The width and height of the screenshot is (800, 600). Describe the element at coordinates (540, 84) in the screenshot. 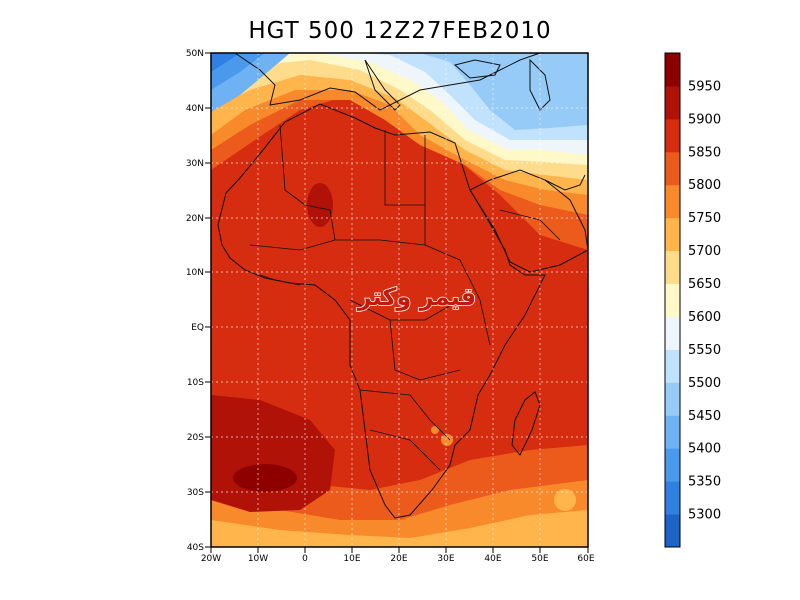

I see `caspian-outline` at that location.